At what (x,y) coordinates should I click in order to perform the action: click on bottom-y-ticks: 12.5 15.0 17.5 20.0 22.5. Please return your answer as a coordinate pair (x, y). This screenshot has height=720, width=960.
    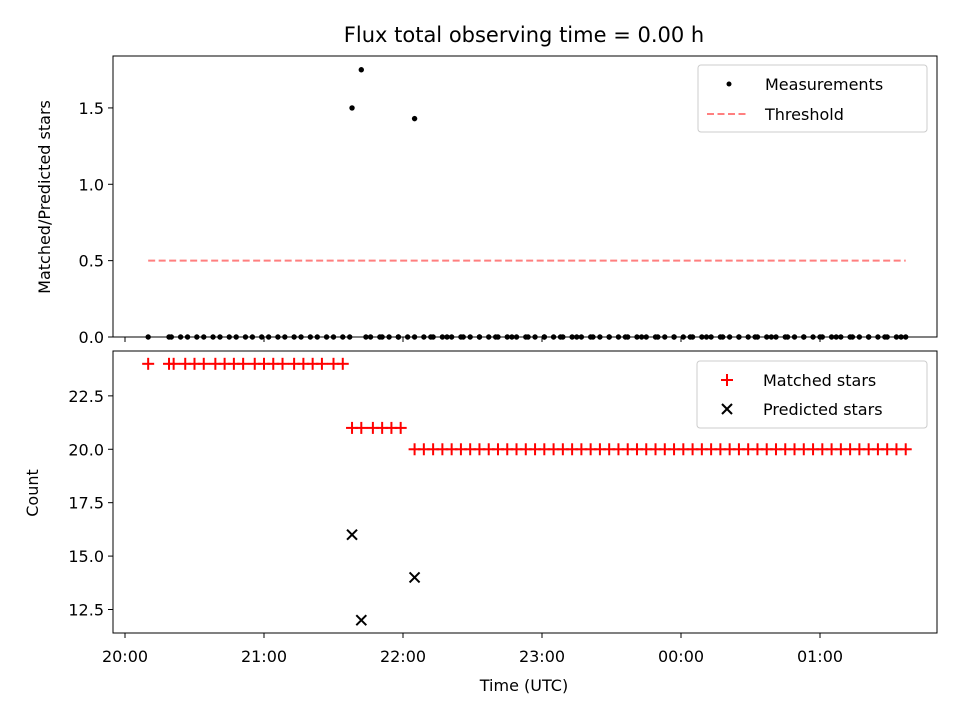
    Looking at the image, I should click on (90, 503).